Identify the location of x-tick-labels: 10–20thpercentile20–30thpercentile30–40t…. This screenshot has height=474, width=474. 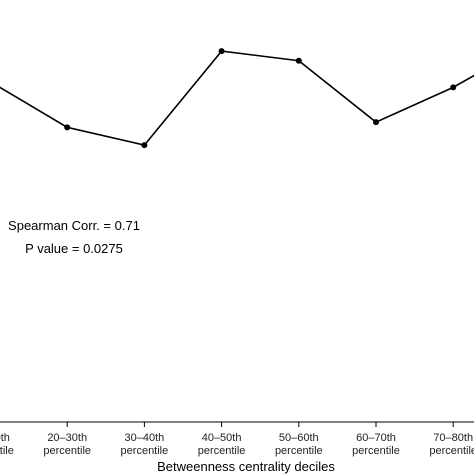
(237, 444).